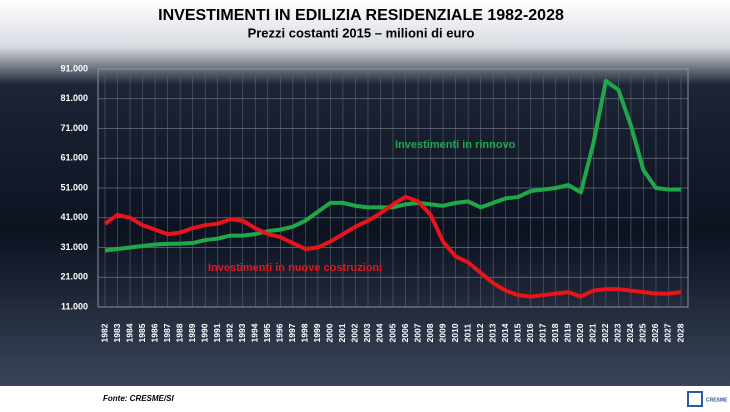 The height and width of the screenshot is (412, 730). What do you see at coordinates (618, 332) in the screenshot?
I see `x-tick-label: 2023` at bounding box center [618, 332].